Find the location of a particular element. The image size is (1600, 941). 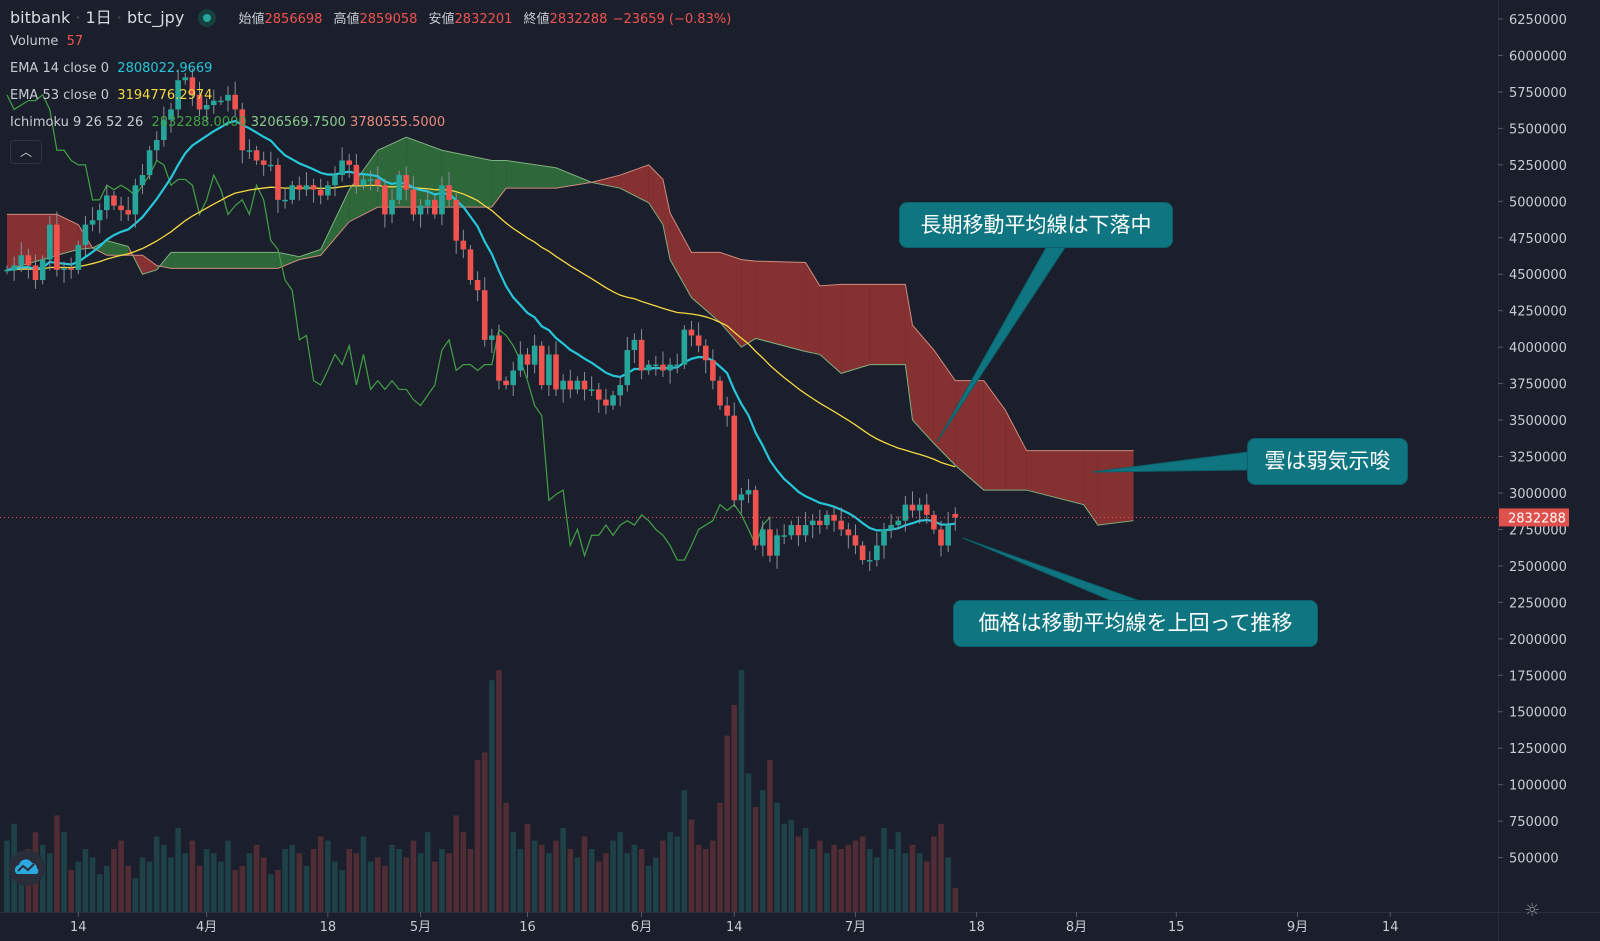

ema14-legend: EMA 14 close 0 2808022.9669 is located at coordinates (111, 68).